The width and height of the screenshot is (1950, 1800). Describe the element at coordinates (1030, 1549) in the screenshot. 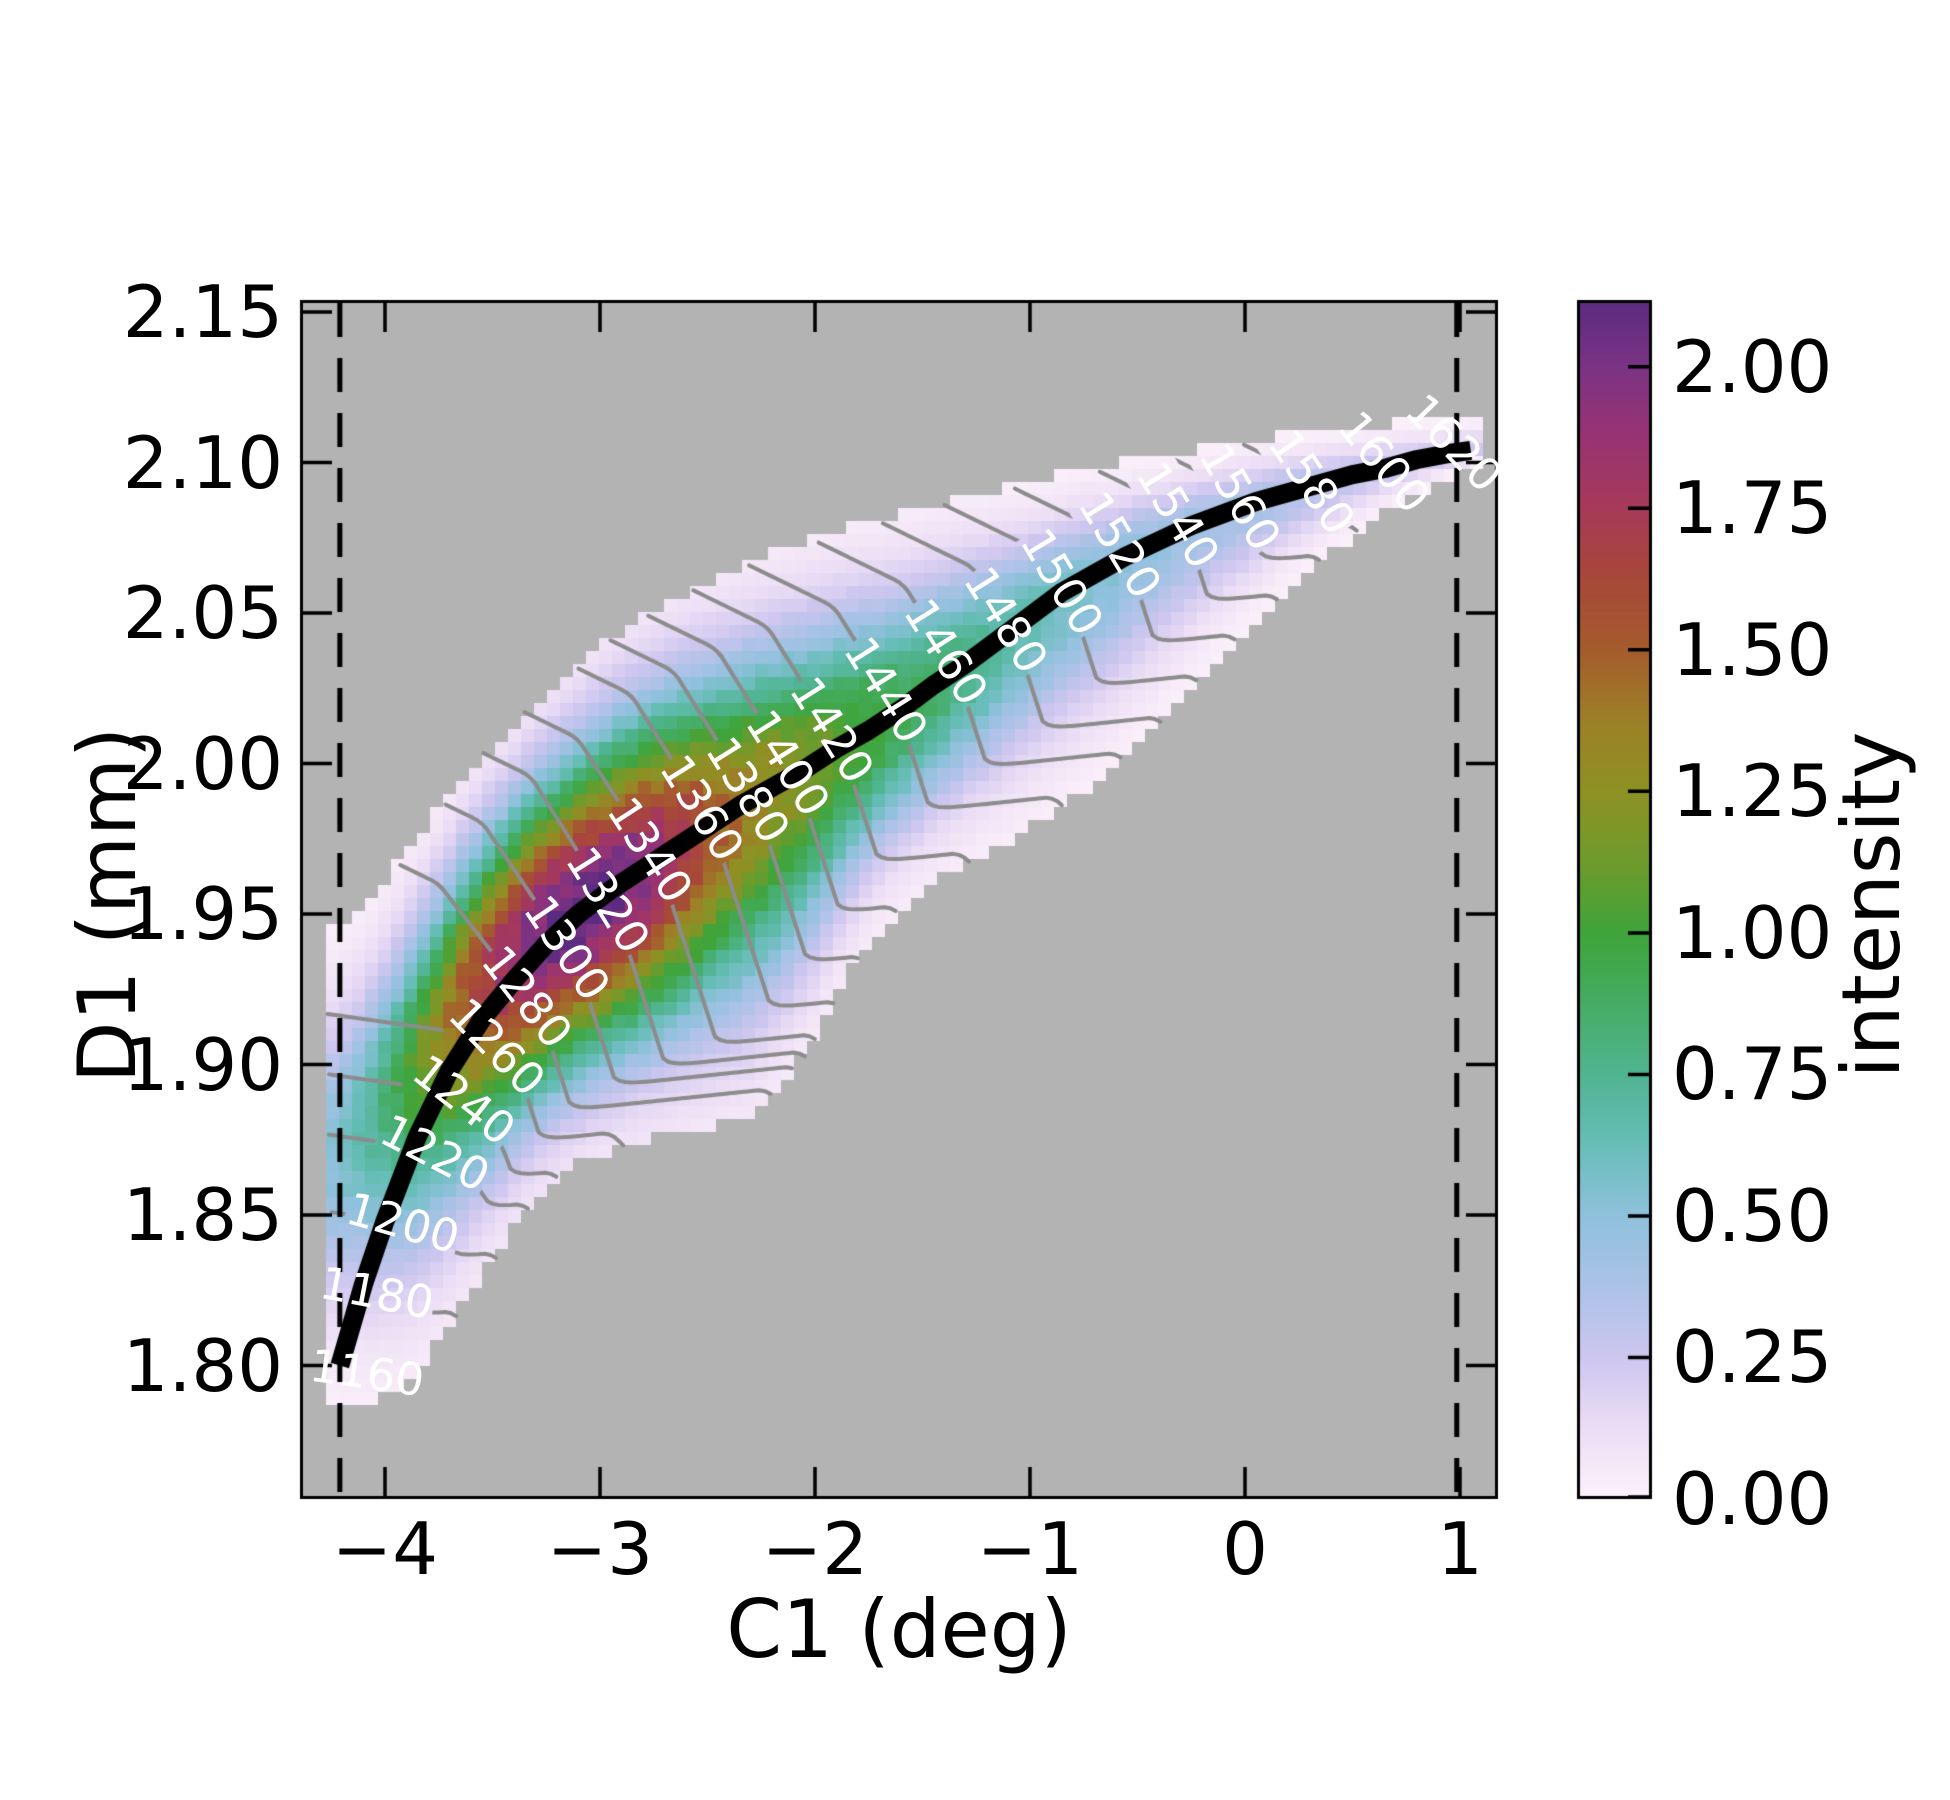

I see `x-tick-label: −1` at that location.